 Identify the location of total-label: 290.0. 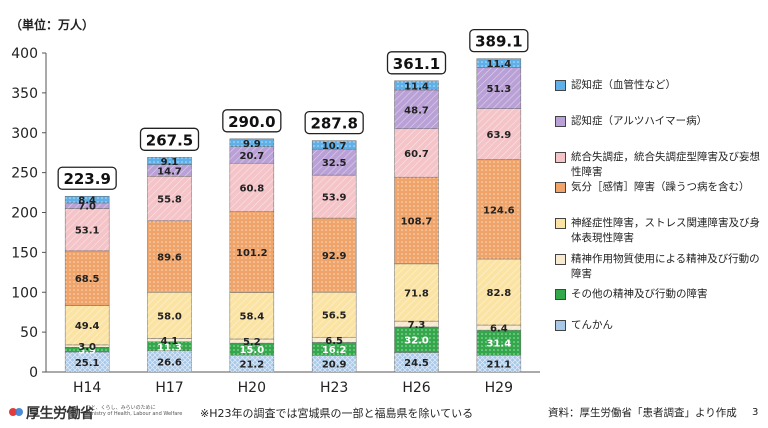
(251, 122).